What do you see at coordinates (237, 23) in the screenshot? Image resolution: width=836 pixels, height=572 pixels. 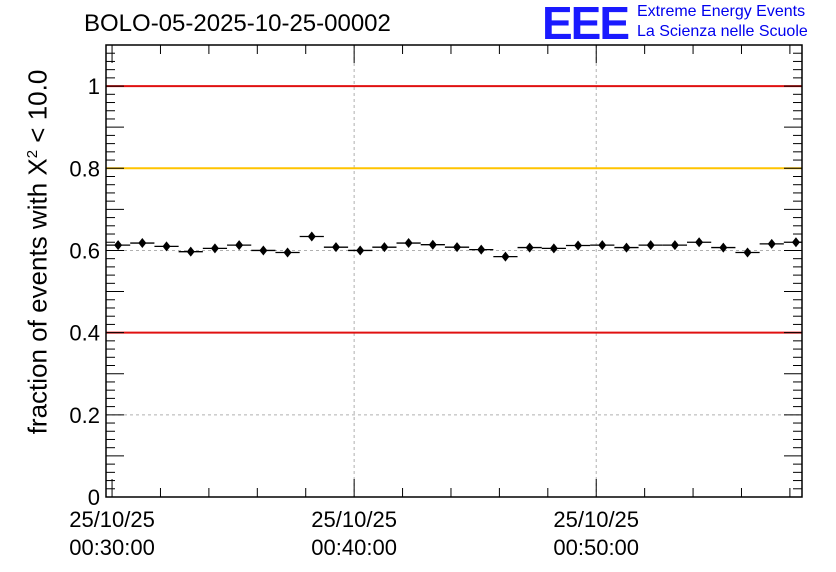 I see `run-title: BOLO-05-2025-10-25-00002` at bounding box center [237, 23].